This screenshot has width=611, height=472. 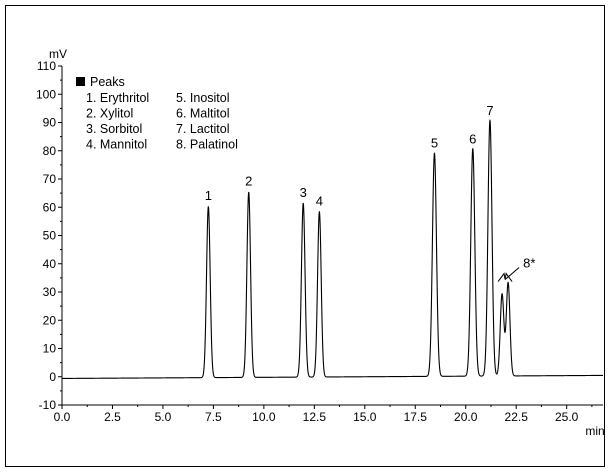 What do you see at coordinates (466, 417) in the screenshot?
I see `x-tick-label: 20.0` at bounding box center [466, 417].